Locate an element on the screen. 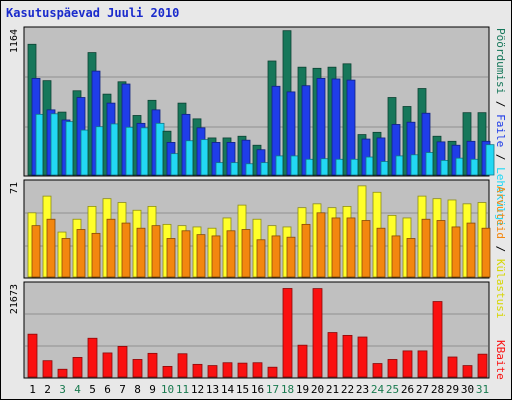 This screenshot has height=400, width=512. x-tick-label: 23 is located at coordinates (362, 389).